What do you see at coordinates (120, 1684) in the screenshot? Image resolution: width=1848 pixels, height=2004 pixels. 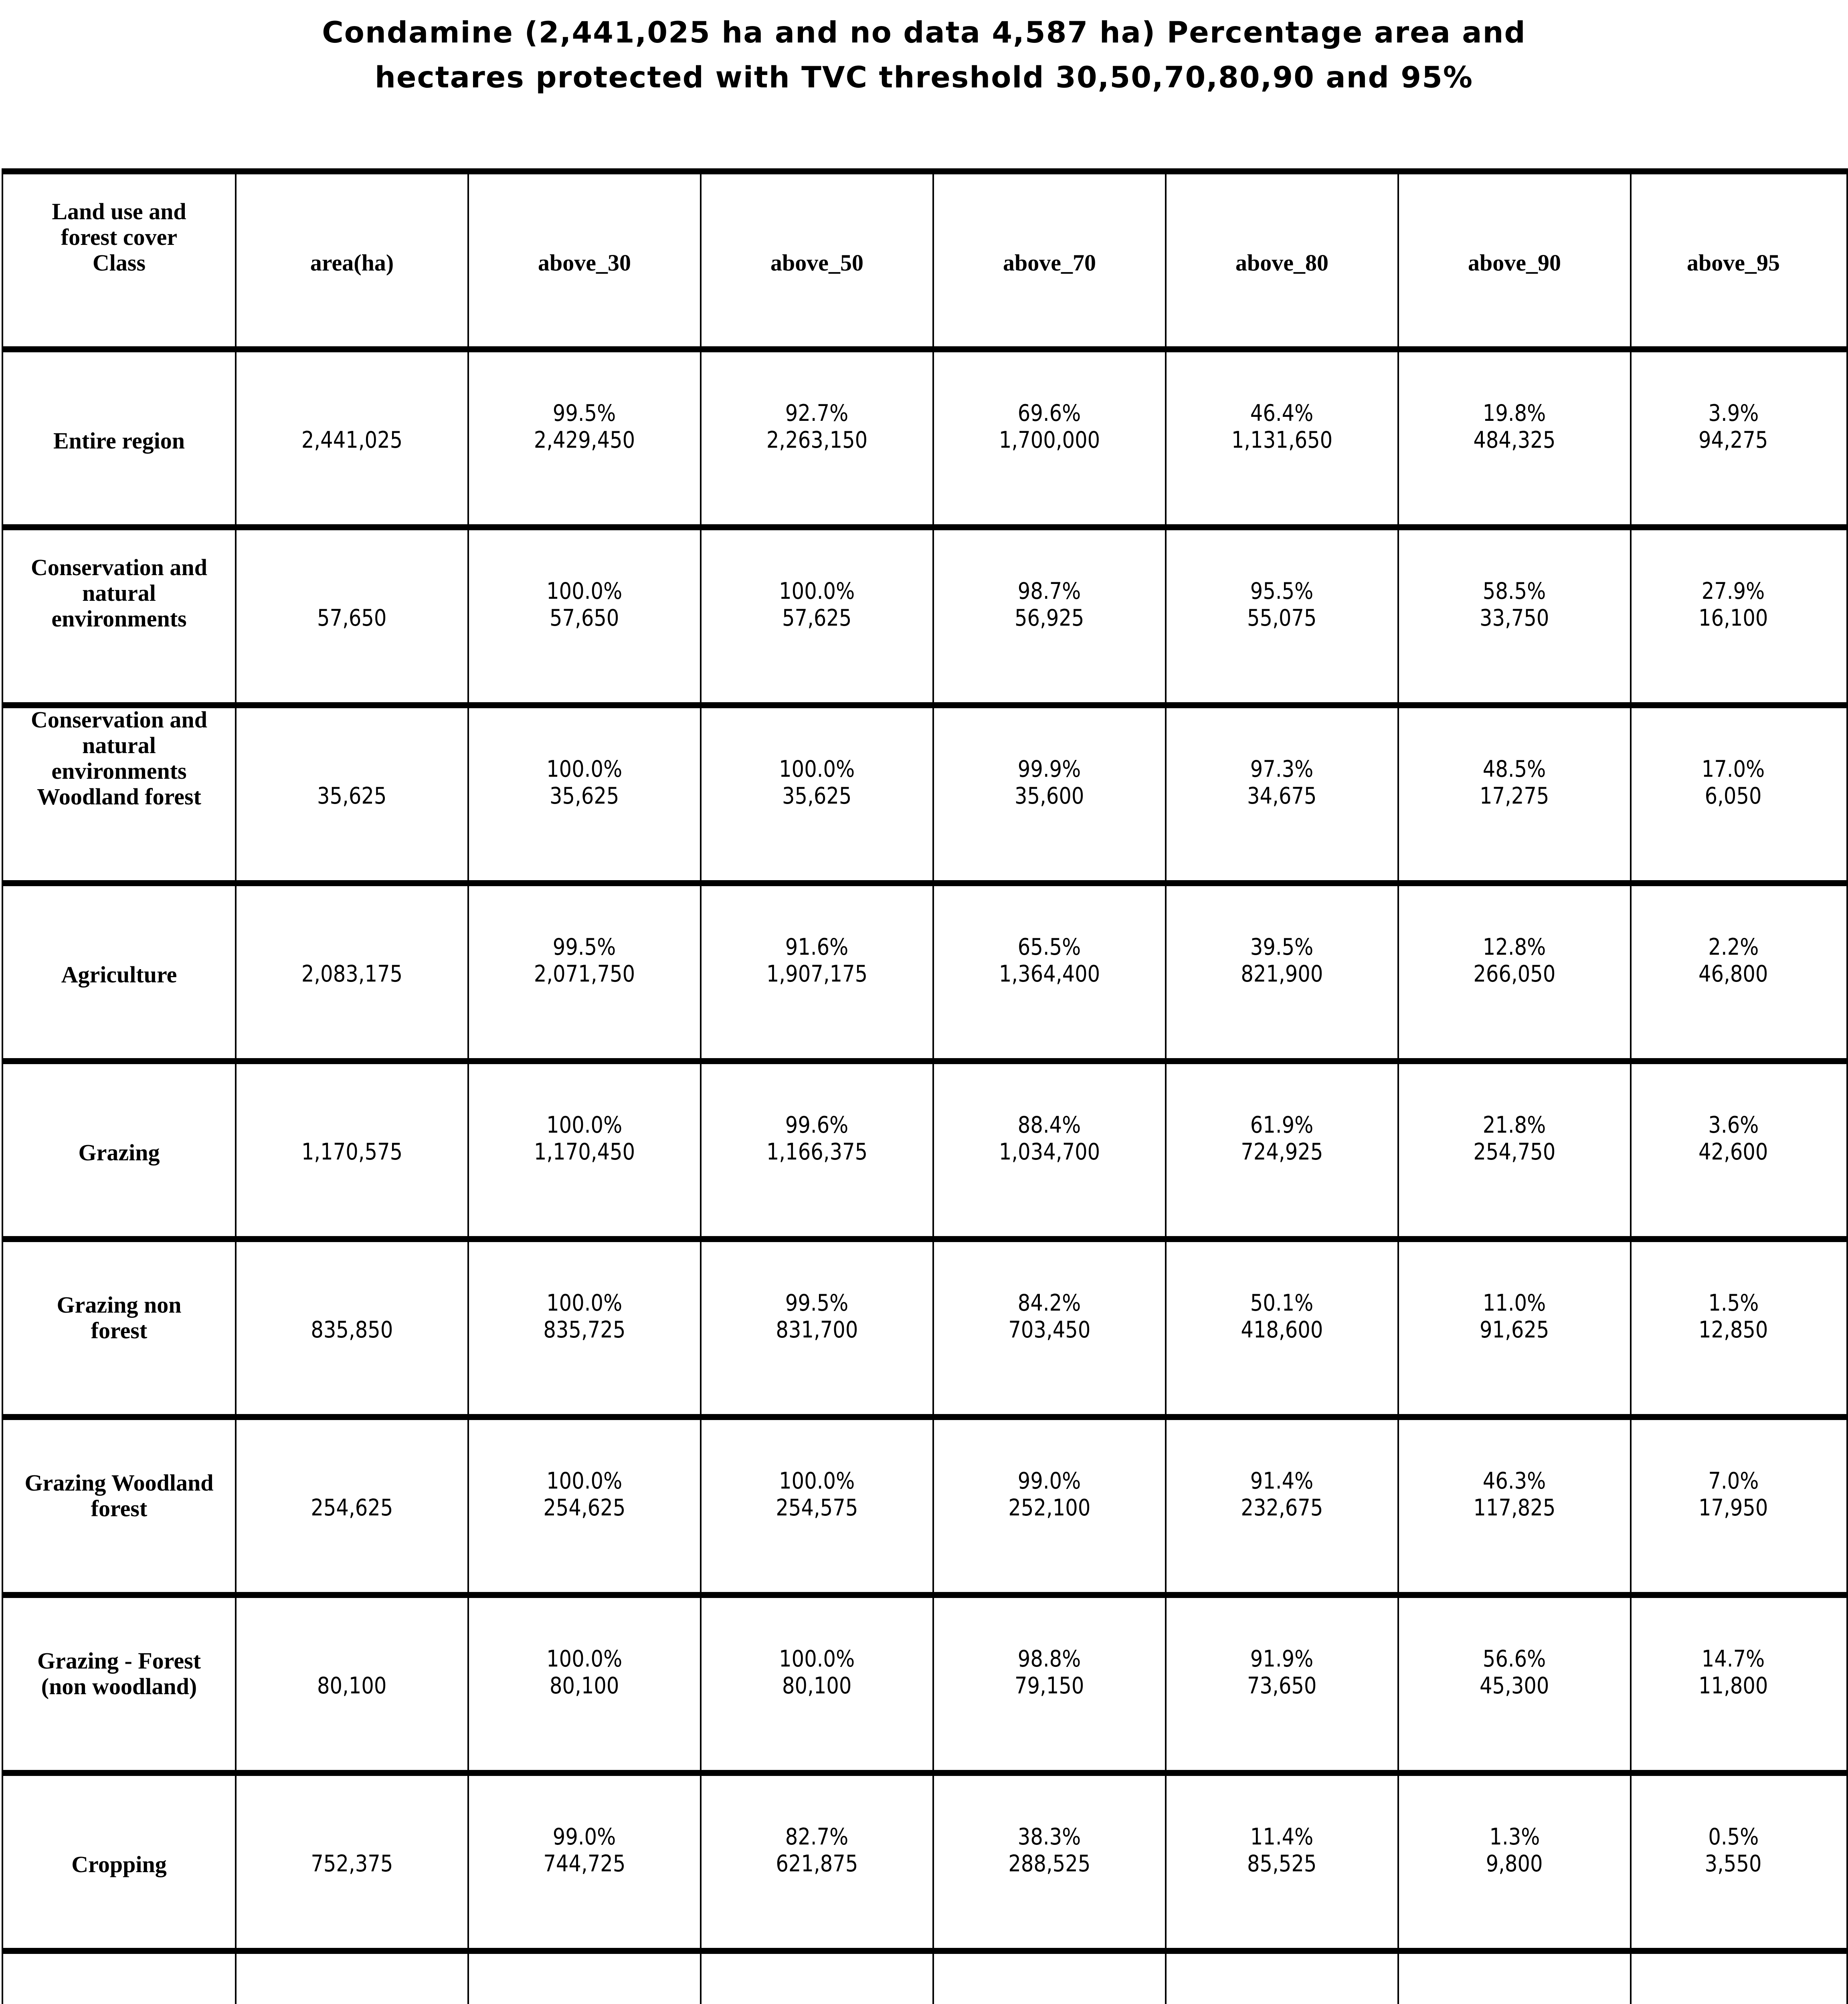 I see `row-label-cell: Grazing - Forest (non woodland)` at bounding box center [120, 1684].